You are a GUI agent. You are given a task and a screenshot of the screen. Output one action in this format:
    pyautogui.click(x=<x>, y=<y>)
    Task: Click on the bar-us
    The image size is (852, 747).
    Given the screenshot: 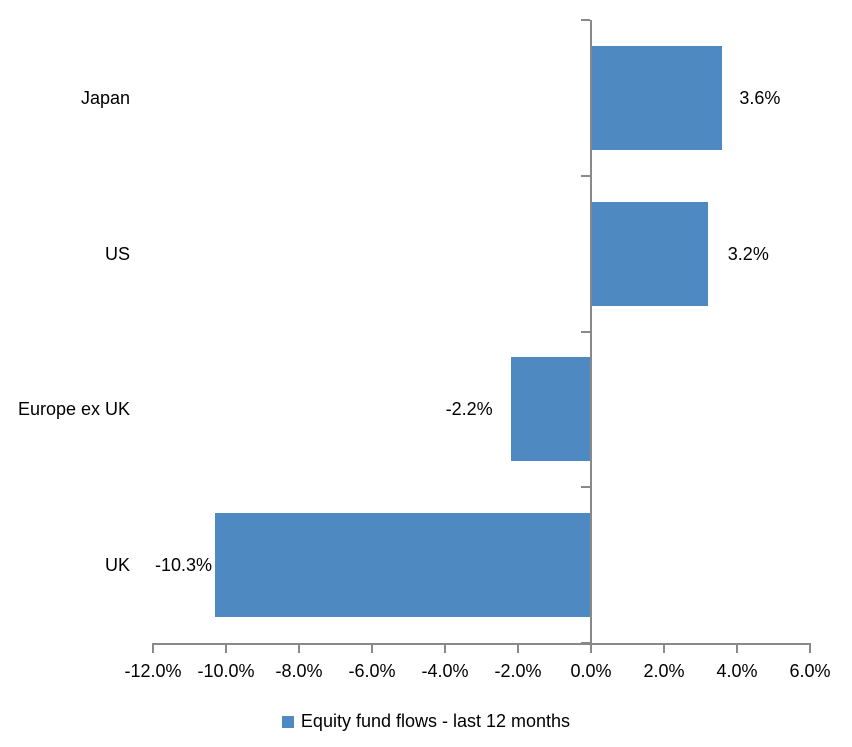 What is the action you would take?
    pyautogui.click(x=650, y=253)
    